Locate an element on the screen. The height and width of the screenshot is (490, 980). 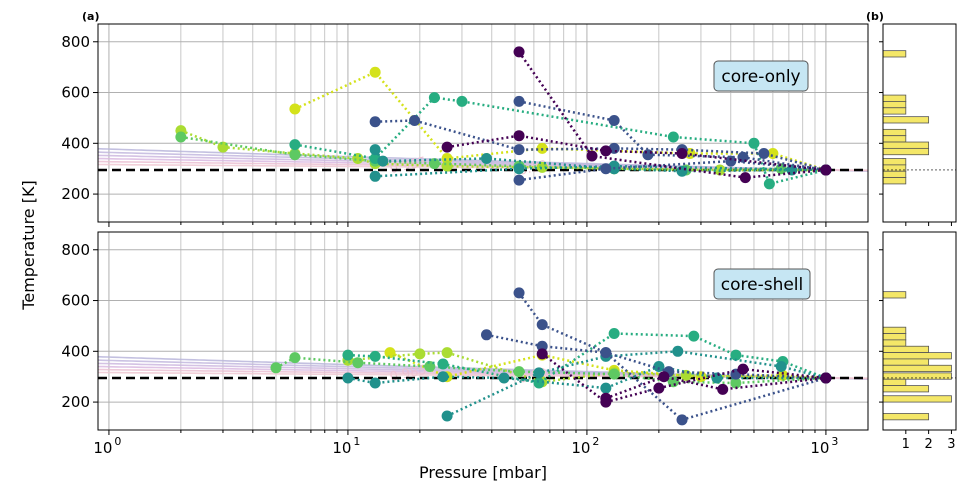
panel-label-b: (b) is located at coordinates (875, 16).